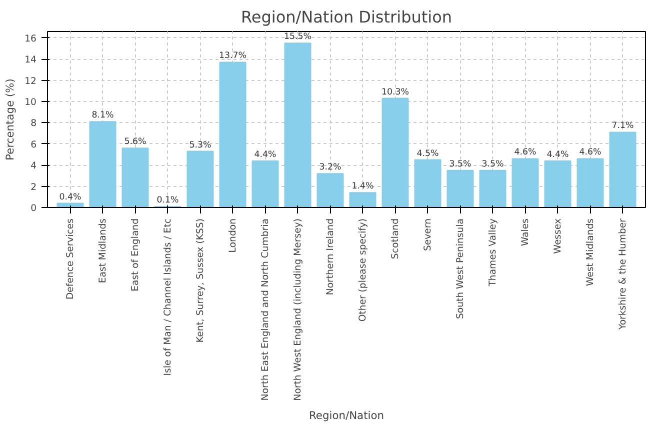 This screenshot has width=653, height=426. I want to click on data-label: 15.5%, so click(298, 37).